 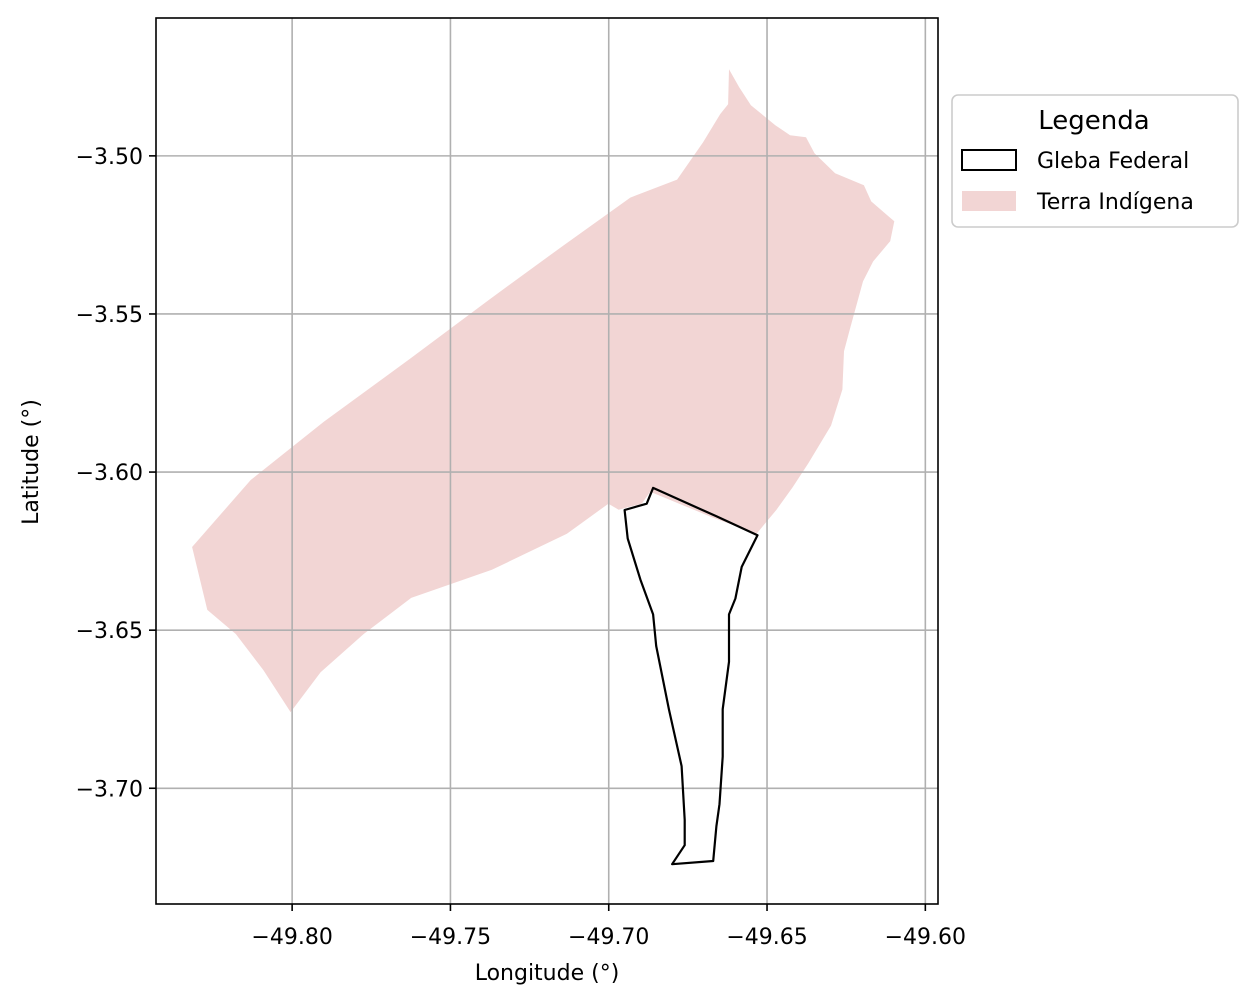 What do you see at coordinates (109, 789) in the screenshot?
I see `y-tick-label: −3.70` at bounding box center [109, 789].